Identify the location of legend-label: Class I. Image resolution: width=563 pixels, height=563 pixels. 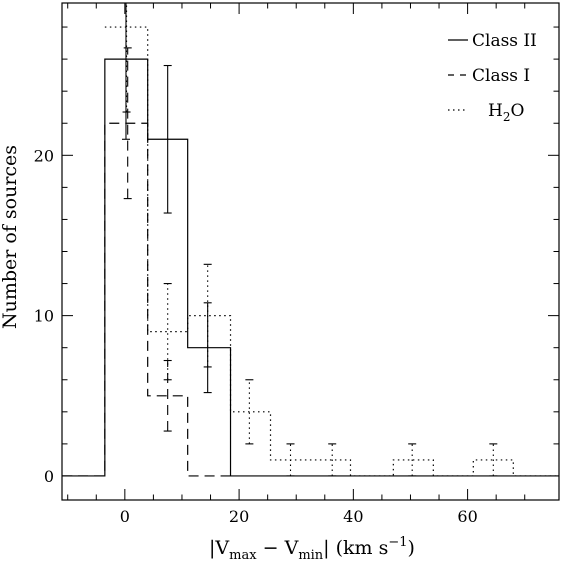
(501, 76).